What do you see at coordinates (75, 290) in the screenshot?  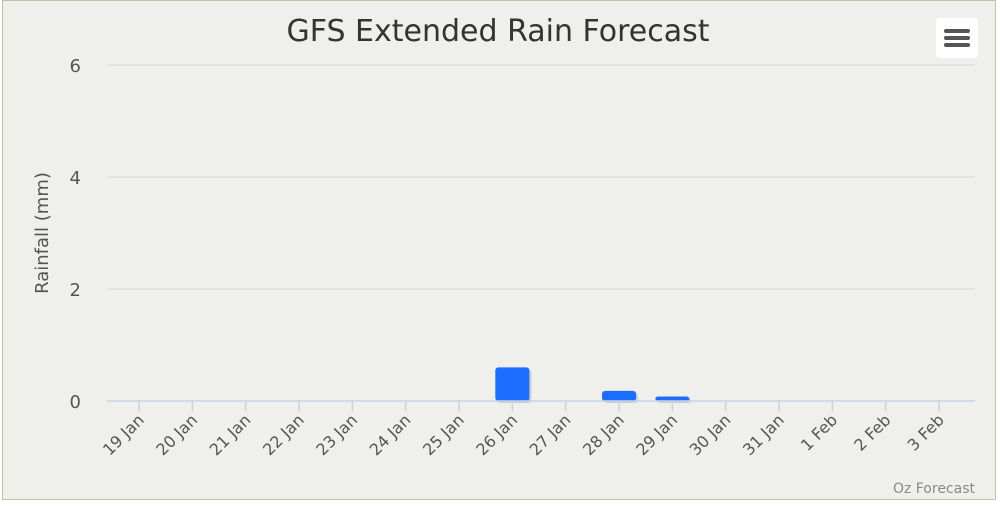 I see `y-tick-label: 2` at bounding box center [75, 290].